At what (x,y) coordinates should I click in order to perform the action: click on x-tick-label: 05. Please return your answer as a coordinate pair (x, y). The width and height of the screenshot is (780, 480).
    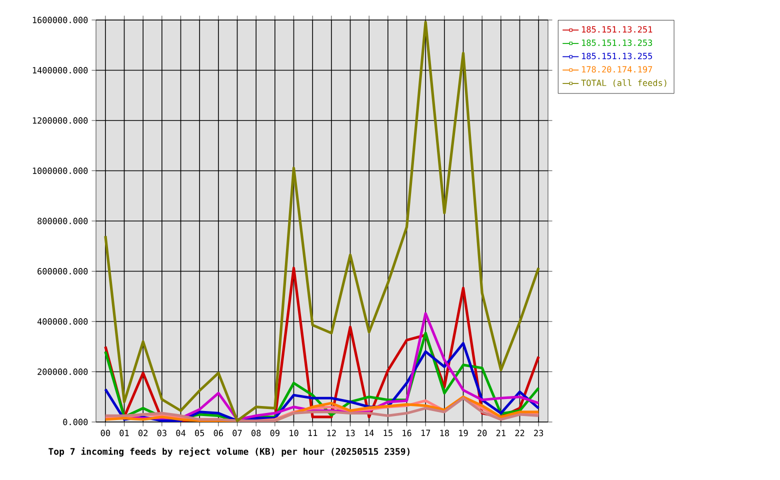
    Looking at the image, I should click on (199, 433).